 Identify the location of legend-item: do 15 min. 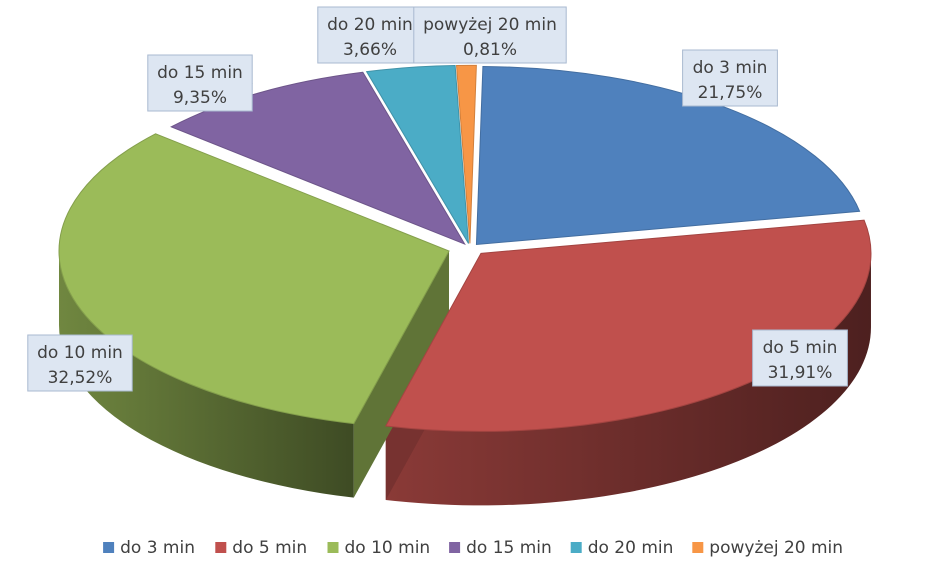
(500, 548).